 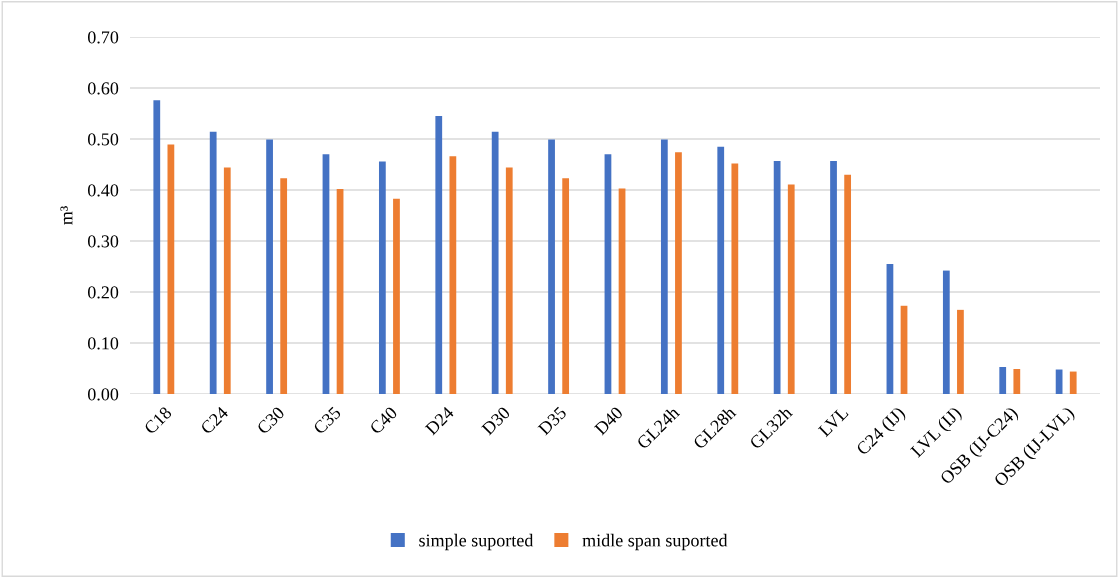 What do you see at coordinates (655, 542) in the screenshot?
I see `legend-label: midle span suported` at bounding box center [655, 542].